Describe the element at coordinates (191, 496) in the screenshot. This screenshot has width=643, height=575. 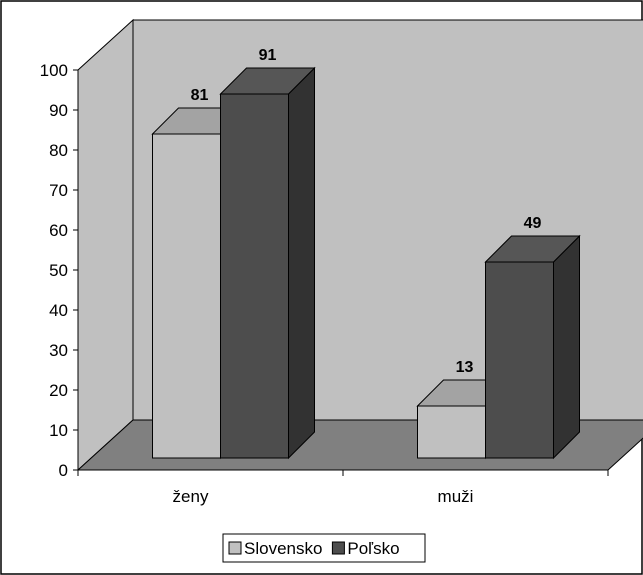
I see `x-tick-label: ženy` at that location.